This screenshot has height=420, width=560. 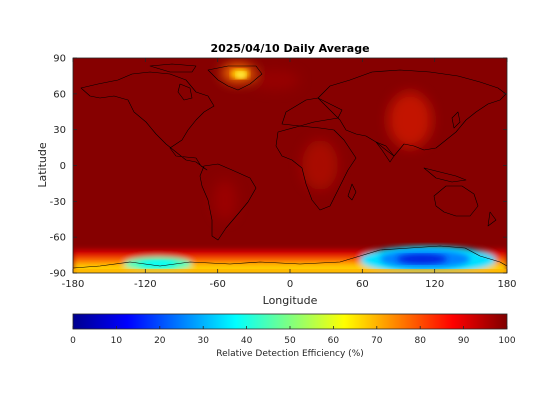 I want to click on x-tick-label: -180, so click(x=73, y=284).